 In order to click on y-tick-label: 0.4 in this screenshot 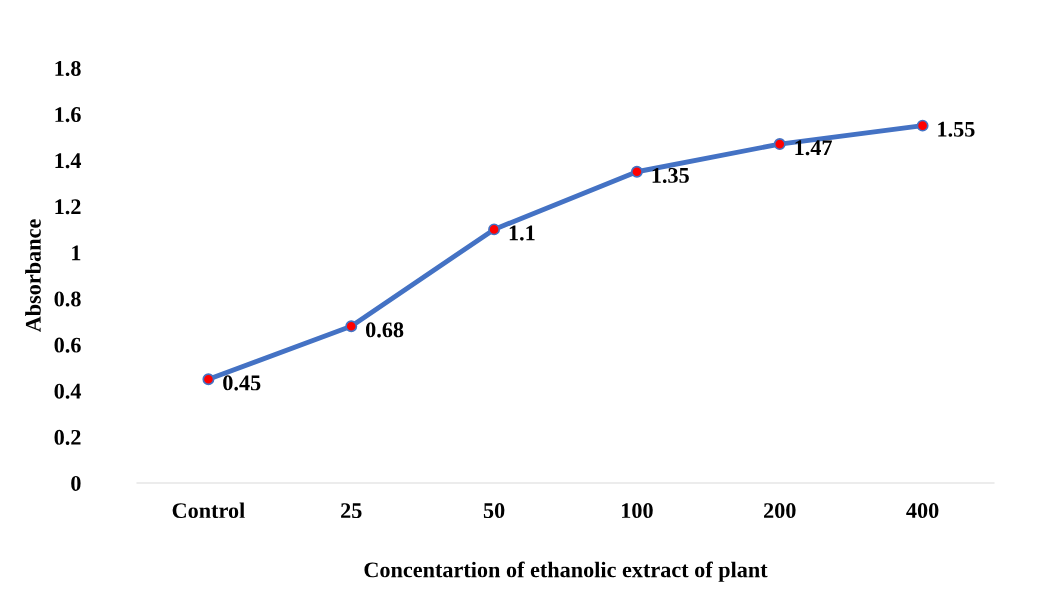, I will do `click(68, 391)`.